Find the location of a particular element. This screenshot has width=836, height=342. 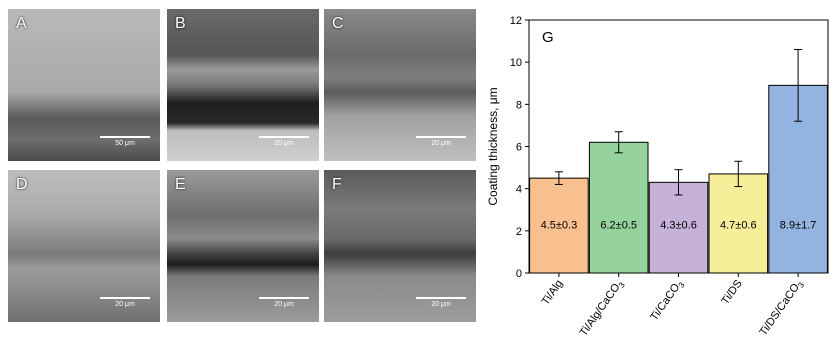

panel-label-g: G is located at coordinates (548, 37).